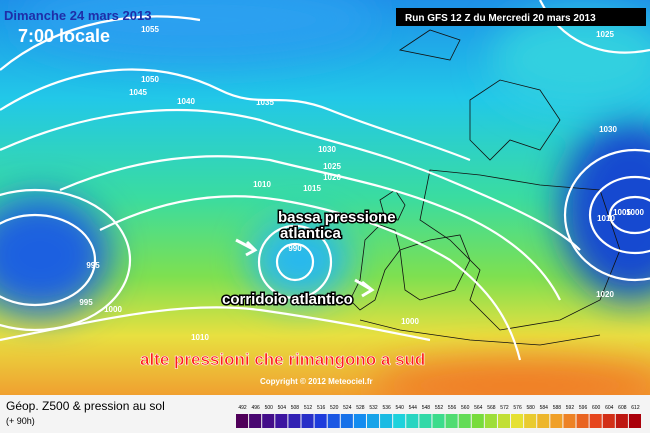 The image size is (650, 433). What do you see at coordinates (337, 217) in the screenshot?
I see `annotation-low: bassa pressione` at bounding box center [337, 217].